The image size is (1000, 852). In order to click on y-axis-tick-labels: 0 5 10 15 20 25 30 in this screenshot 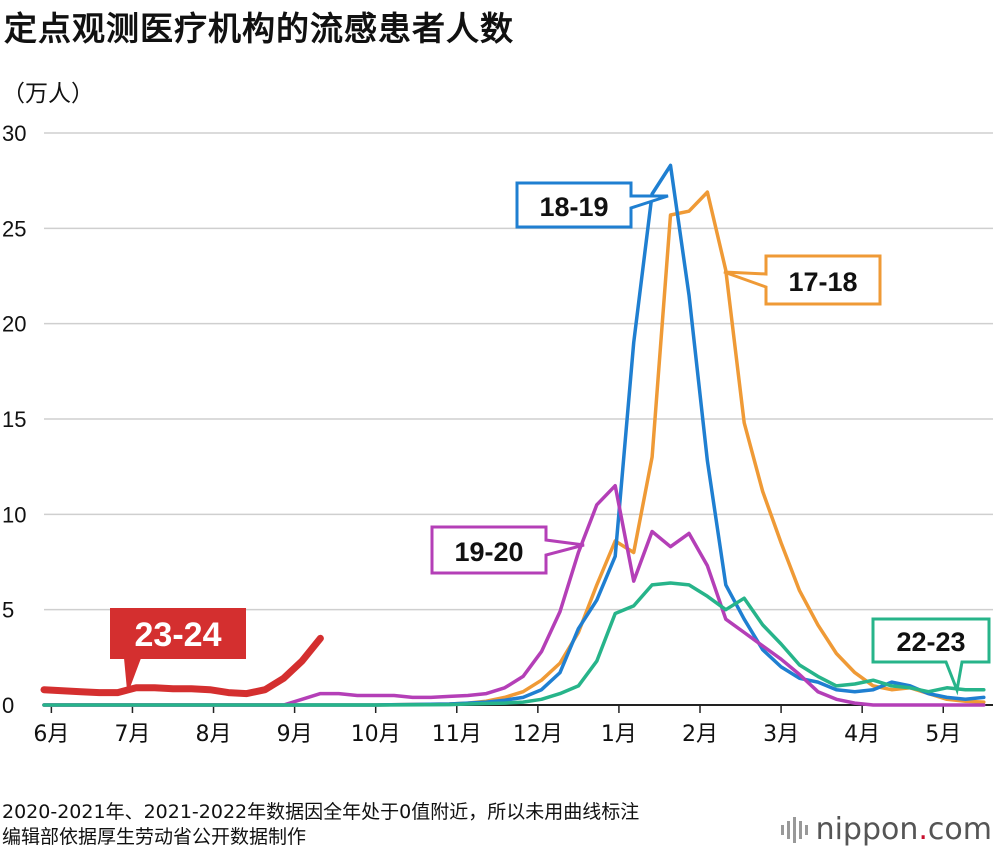, I will do `click(14, 419)`.